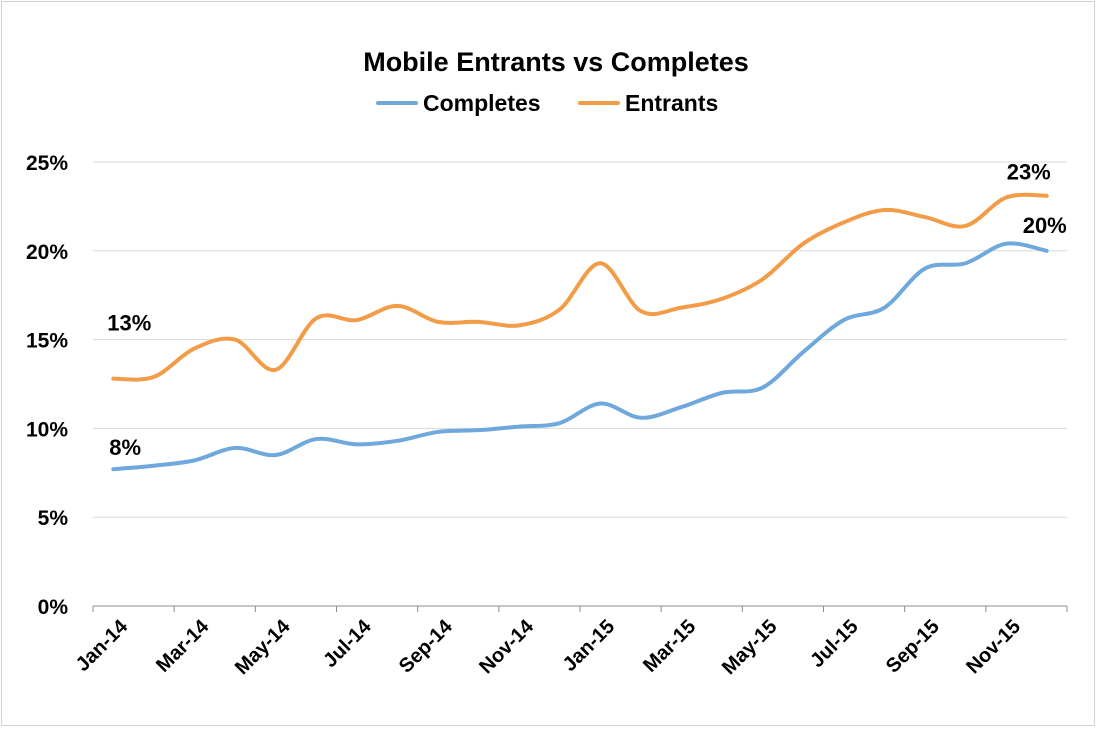  Describe the element at coordinates (589, 646) in the screenshot. I see `x-tick-label: Jan-15` at that location.